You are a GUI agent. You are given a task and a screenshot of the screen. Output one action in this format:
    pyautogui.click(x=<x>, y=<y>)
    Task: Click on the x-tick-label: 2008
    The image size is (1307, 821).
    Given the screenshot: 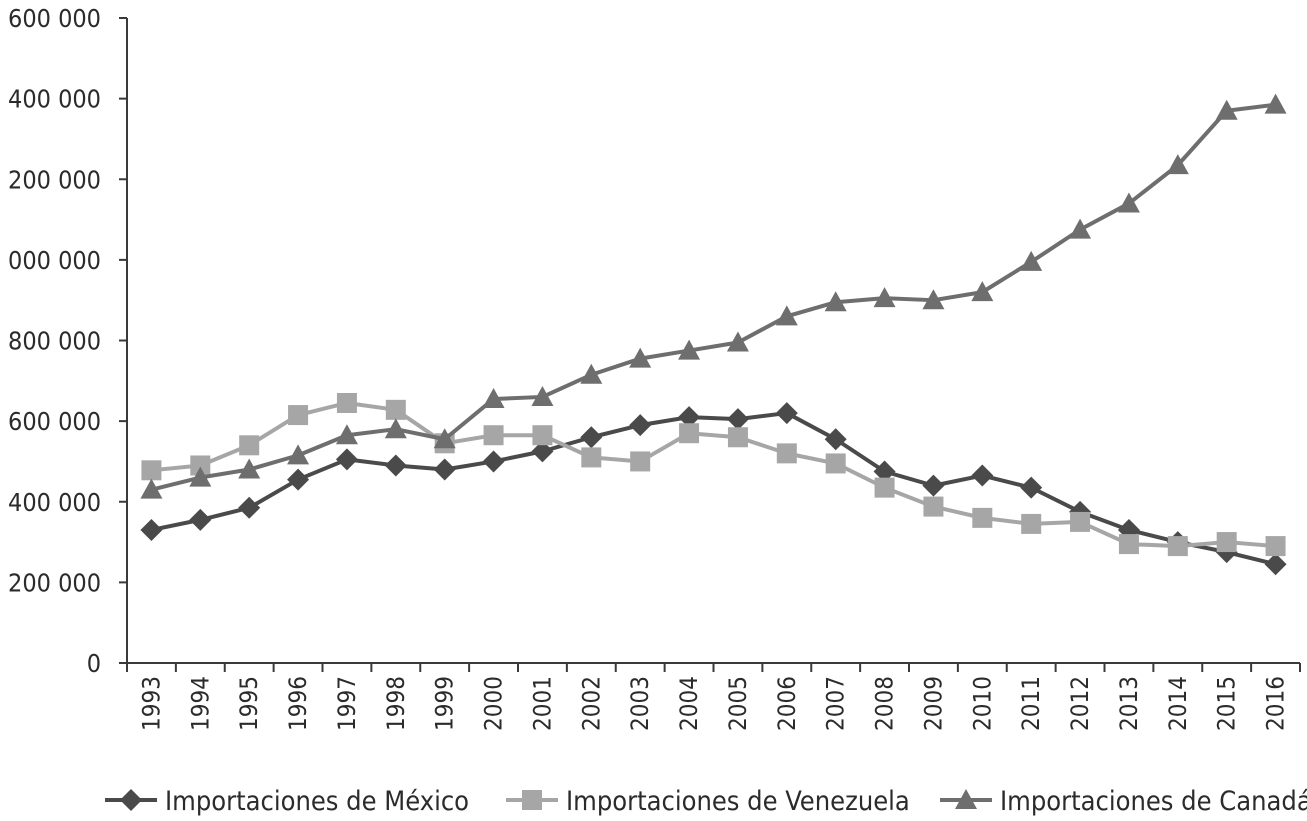 What is the action you would take?
    pyautogui.click(x=885, y=703)
    